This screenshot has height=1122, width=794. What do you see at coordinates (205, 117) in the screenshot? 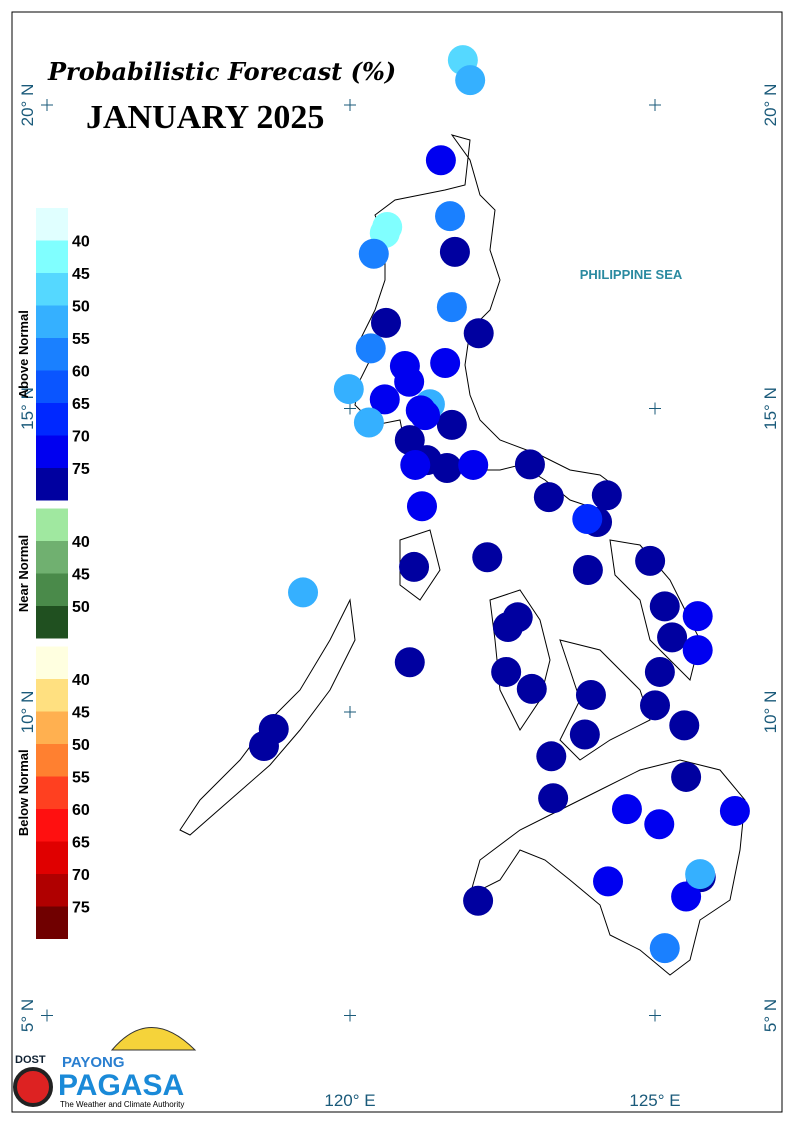
I see `map-subtitle: JANUARY 2025` at bounding box center [205, 117].